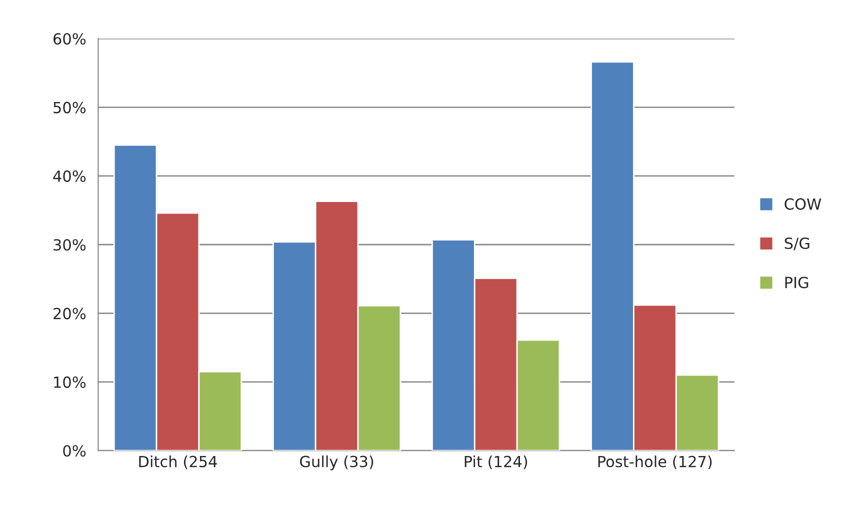  Describe the element at coordinates (70, 314) in the screenshot. I see `y-tick-label: 20%` at that location.